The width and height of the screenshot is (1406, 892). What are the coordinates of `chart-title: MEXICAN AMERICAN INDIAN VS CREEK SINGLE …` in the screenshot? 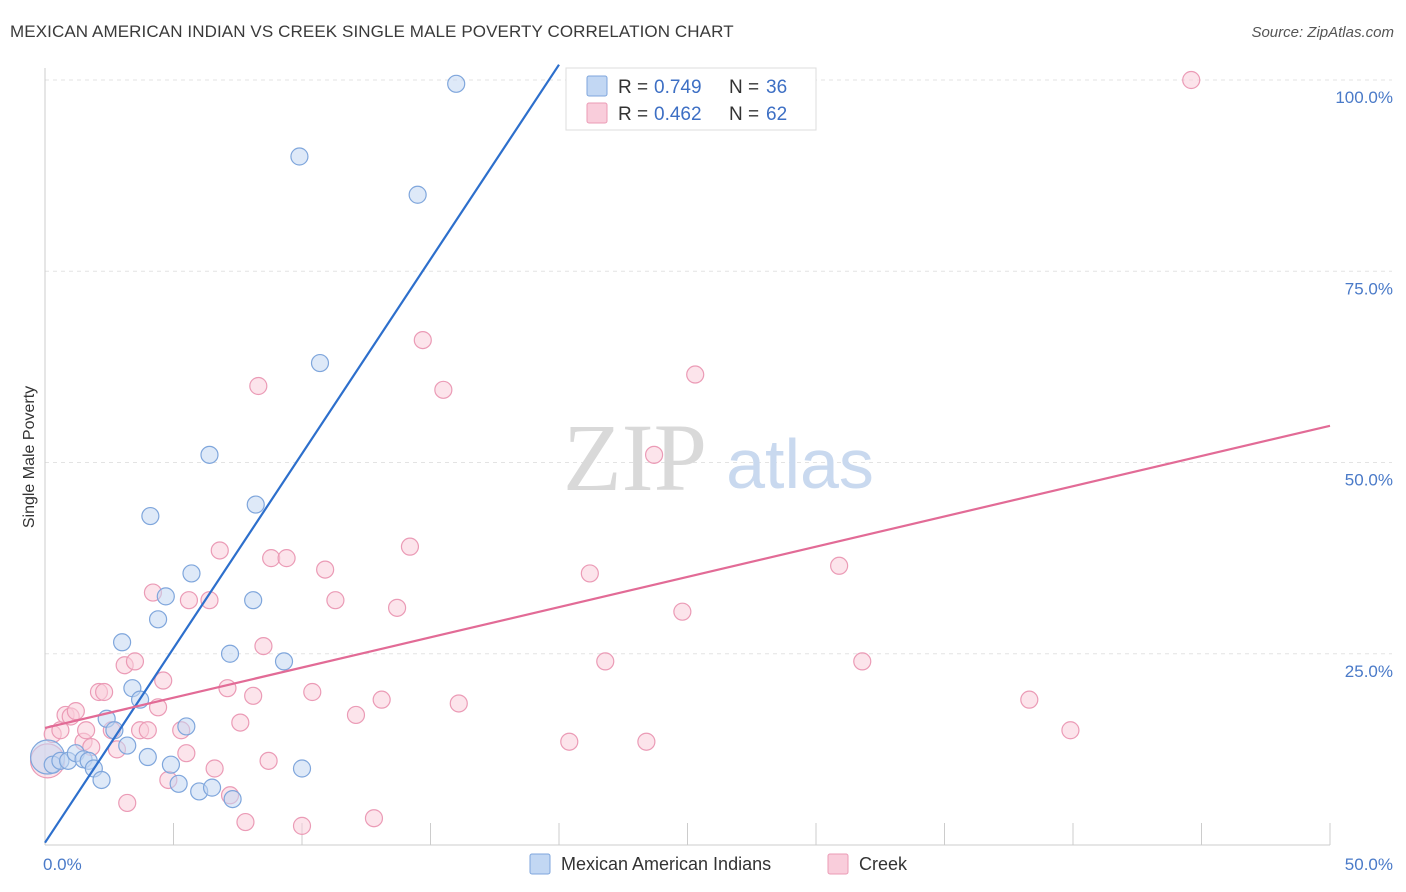 It's located at (372, 31).